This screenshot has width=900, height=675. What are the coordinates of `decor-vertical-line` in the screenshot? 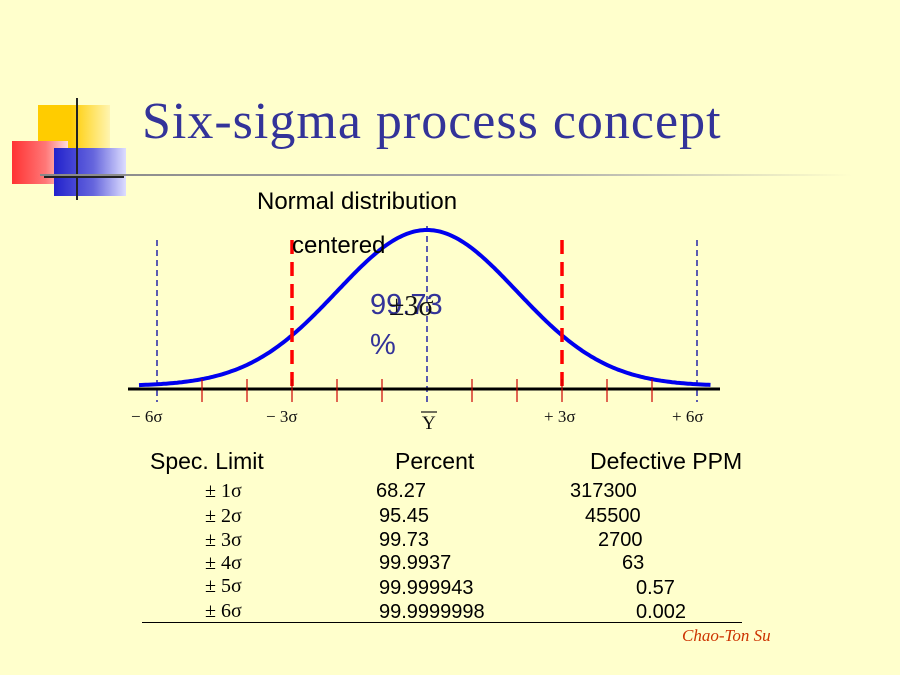 It's located at (77, 149).